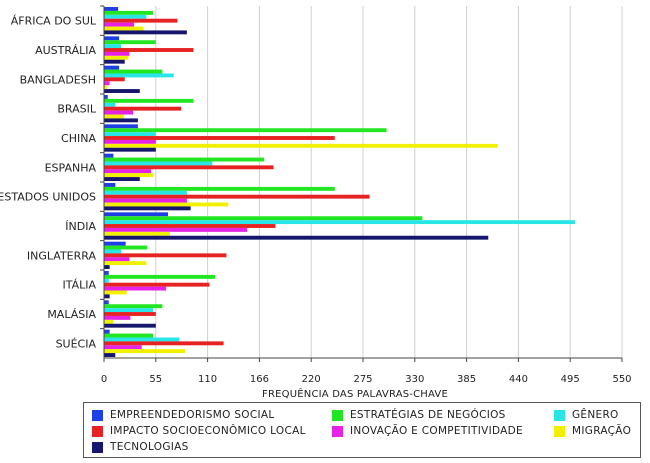 The height and width of the screenshot is (463, 650). What do you see at coordinates (48, 197) in the screenshot?
I see `category-label: ESTADOS UNIDOS` at bounding box center [48, 197].